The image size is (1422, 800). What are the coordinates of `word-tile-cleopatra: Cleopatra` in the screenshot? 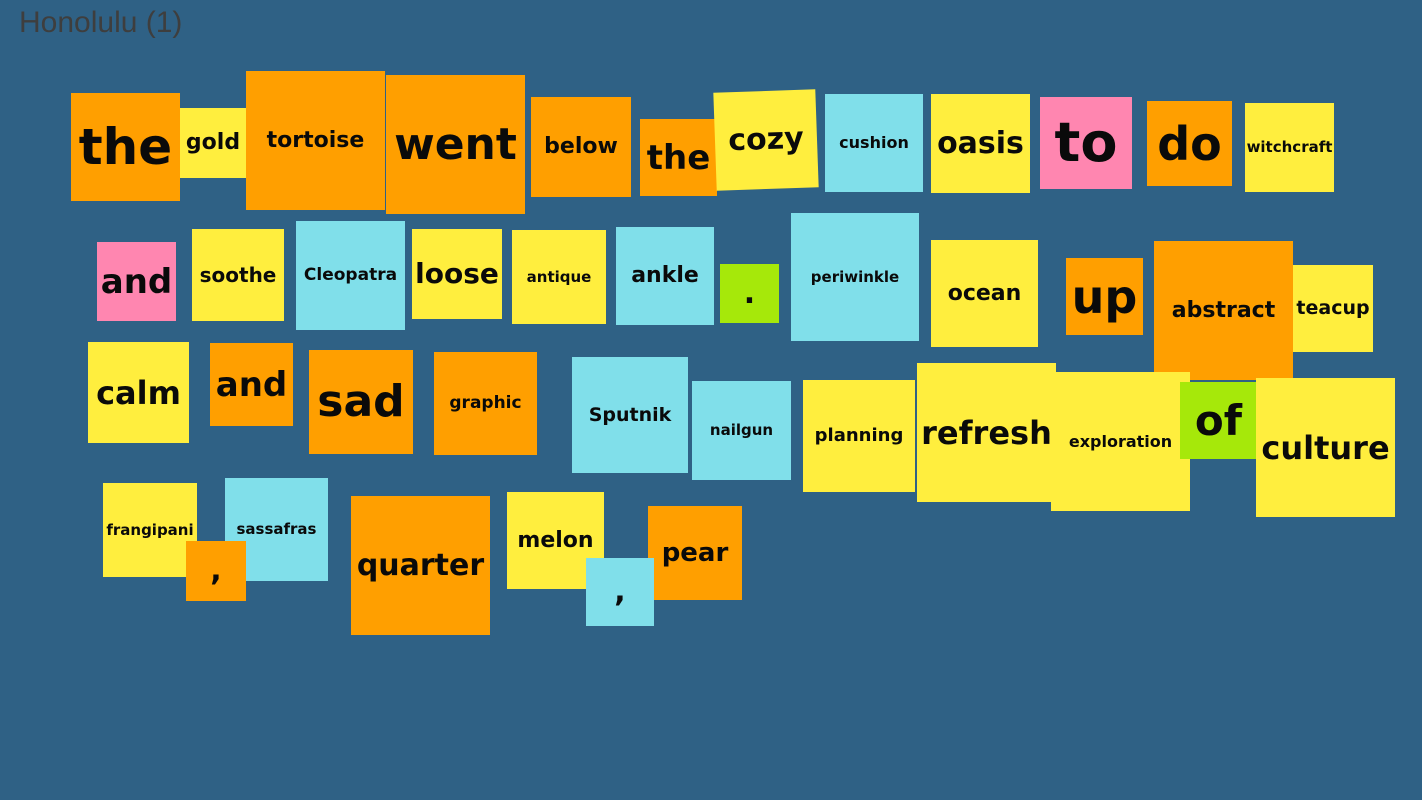 It's located at (350, 275).